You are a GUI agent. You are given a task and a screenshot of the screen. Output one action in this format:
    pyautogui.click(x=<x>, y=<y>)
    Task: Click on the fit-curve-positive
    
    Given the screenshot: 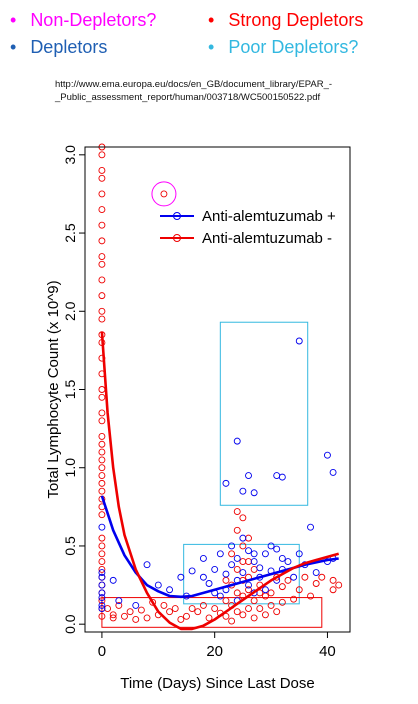 What is the action you would take?
    pyautogui.click(x=219, y=547)
    